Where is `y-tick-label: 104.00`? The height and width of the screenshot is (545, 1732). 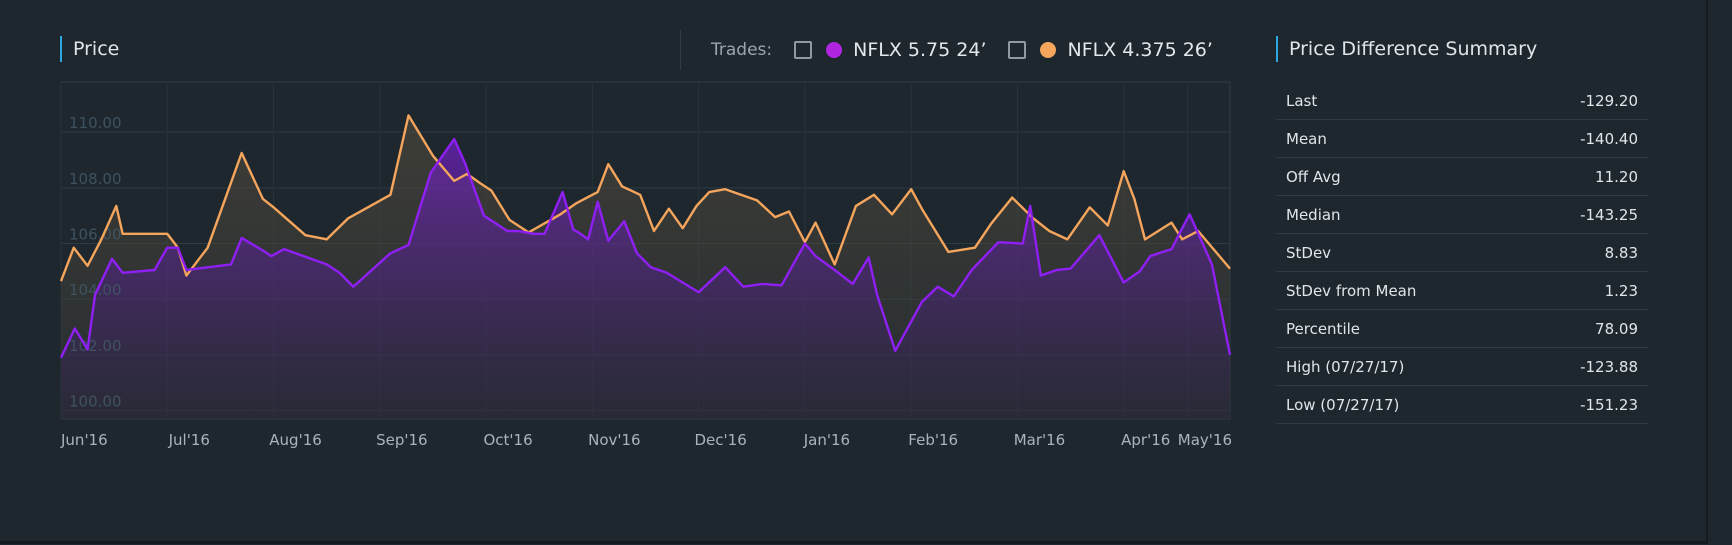 y-tick-label: 104.00 is located at coordinates (95, 290).